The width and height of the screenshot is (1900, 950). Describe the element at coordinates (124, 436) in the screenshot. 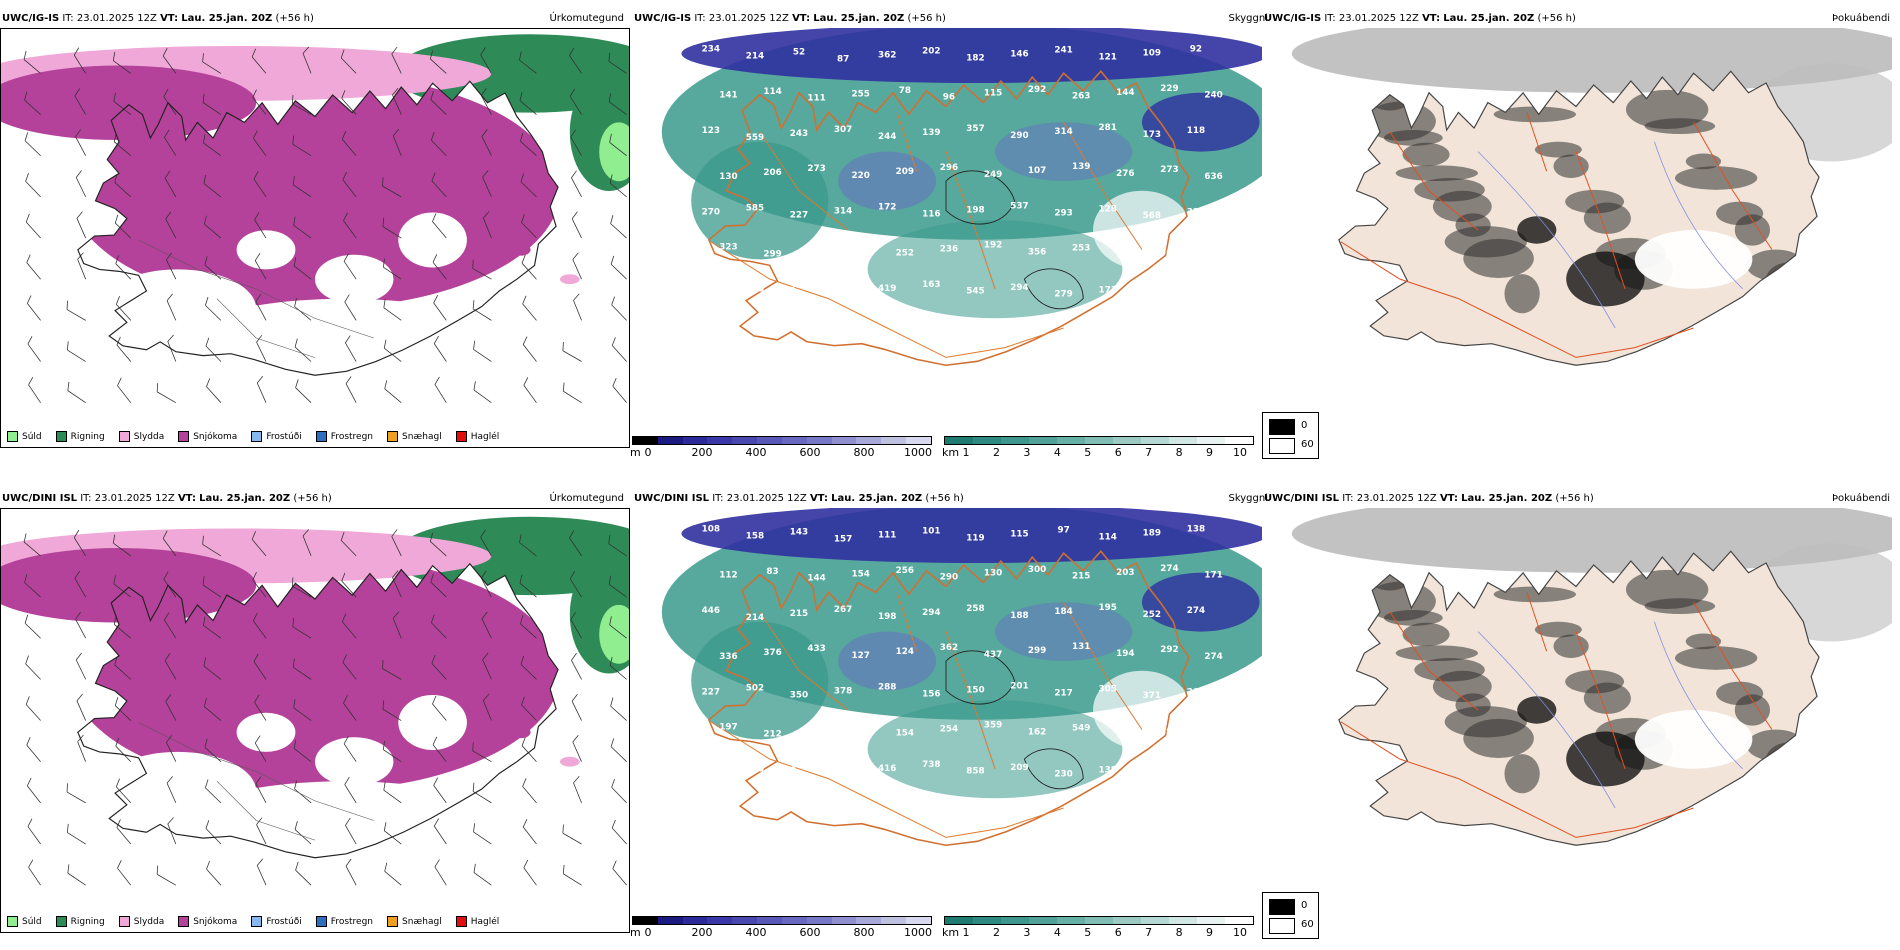

I see `legend-swatch` at that location.